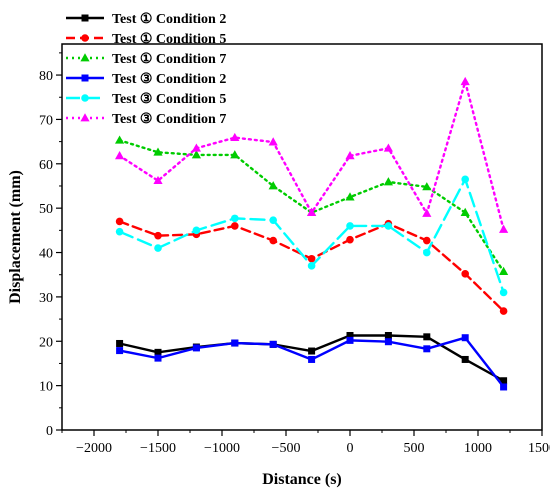  Describe the element at coordinates (169, 119) in the screenshot. I see `legend-label: Test ③ Condition 7` at that location.